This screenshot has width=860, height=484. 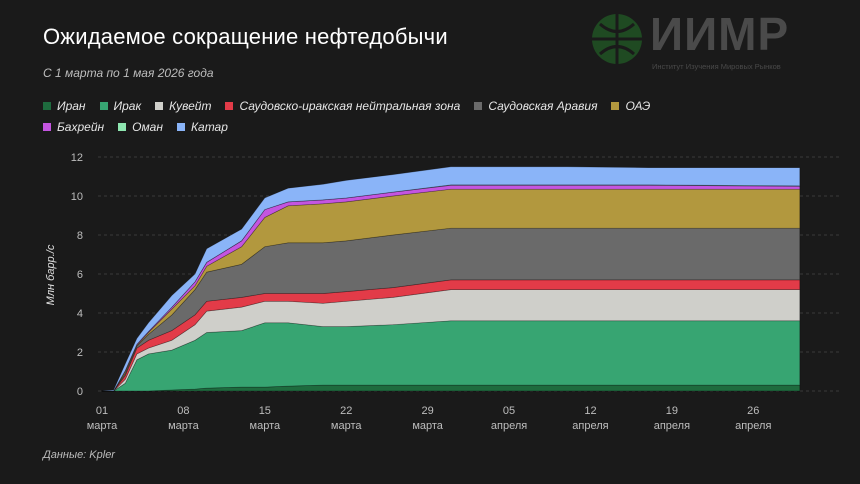 What do you see at coordinates (80, 353) in the screenshot?
I see `y-tick-label: 2` at bounding box center [80, 353].